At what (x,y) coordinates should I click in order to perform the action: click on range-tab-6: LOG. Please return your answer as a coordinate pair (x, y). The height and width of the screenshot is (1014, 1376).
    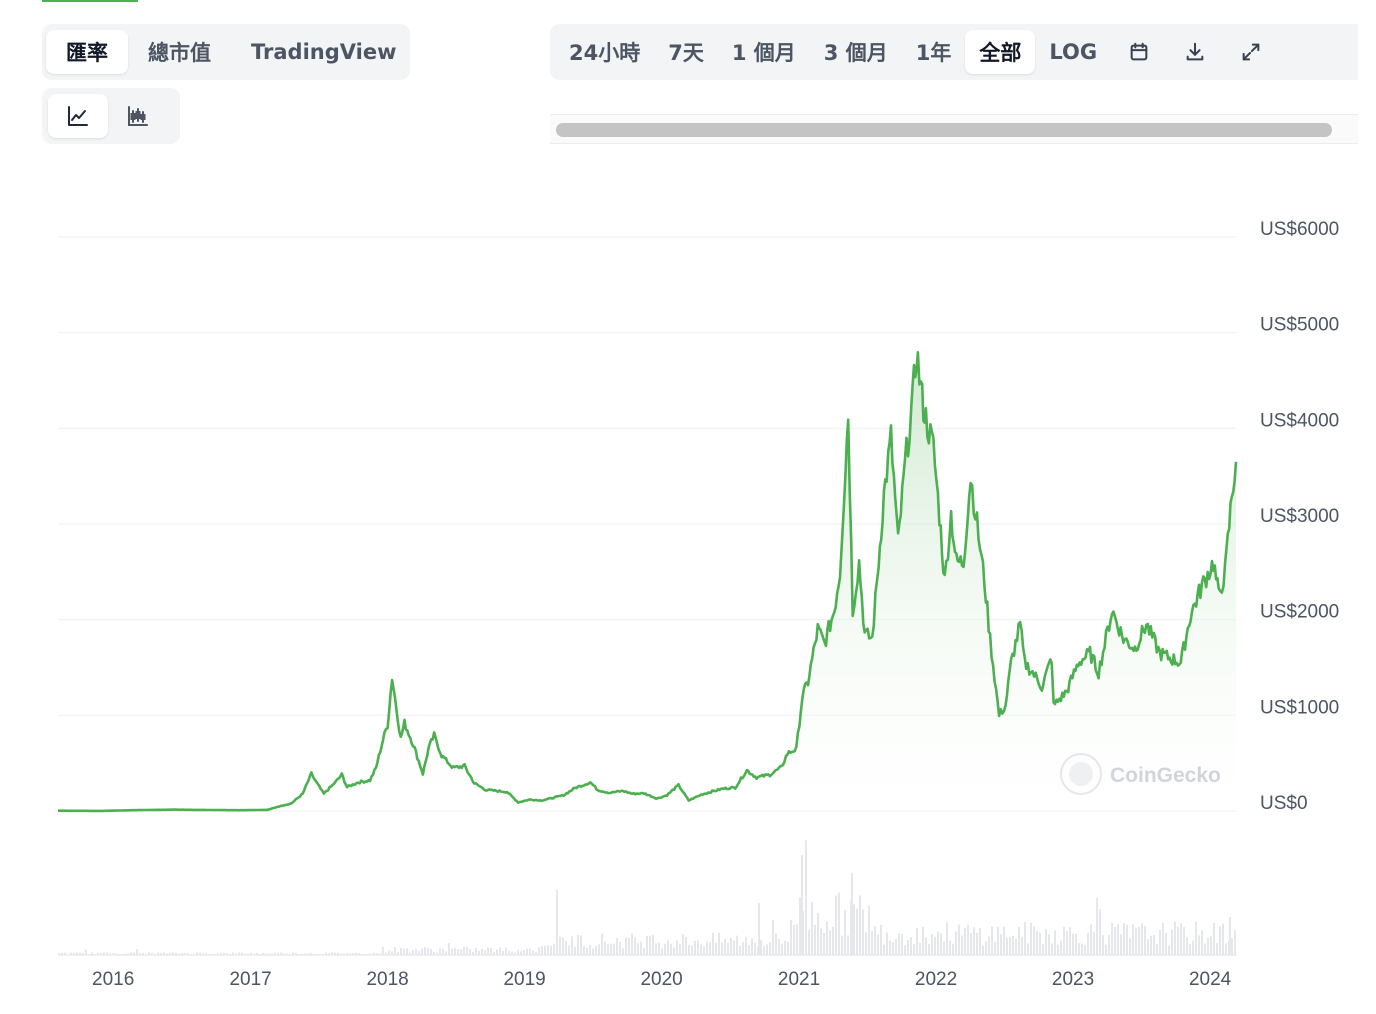
    Looking at the image, I should click on (1073, 52).